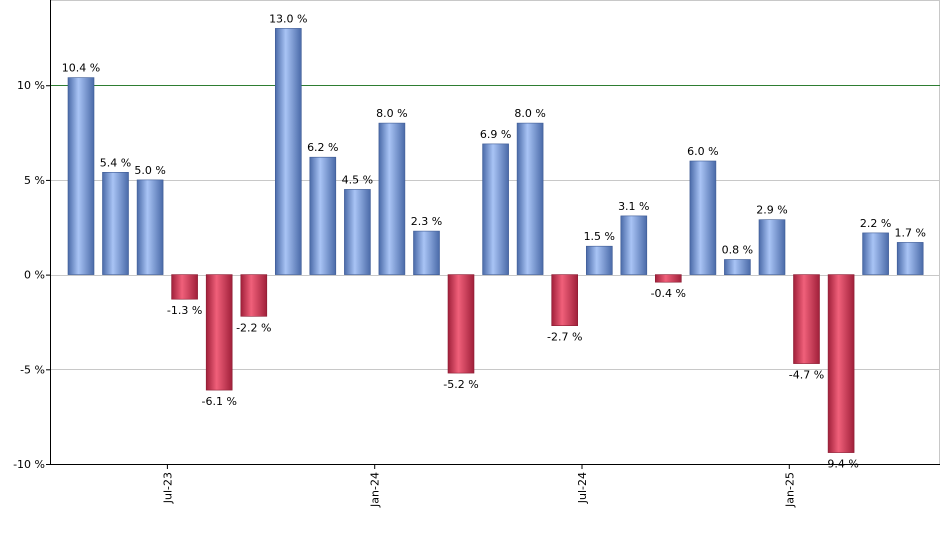 This screenshot has height=555, width=940. What do you see at coordinates (633, 206) in the screenshot?
I see `value-label-16: 3.1 %` at bounding box center [633, 206].